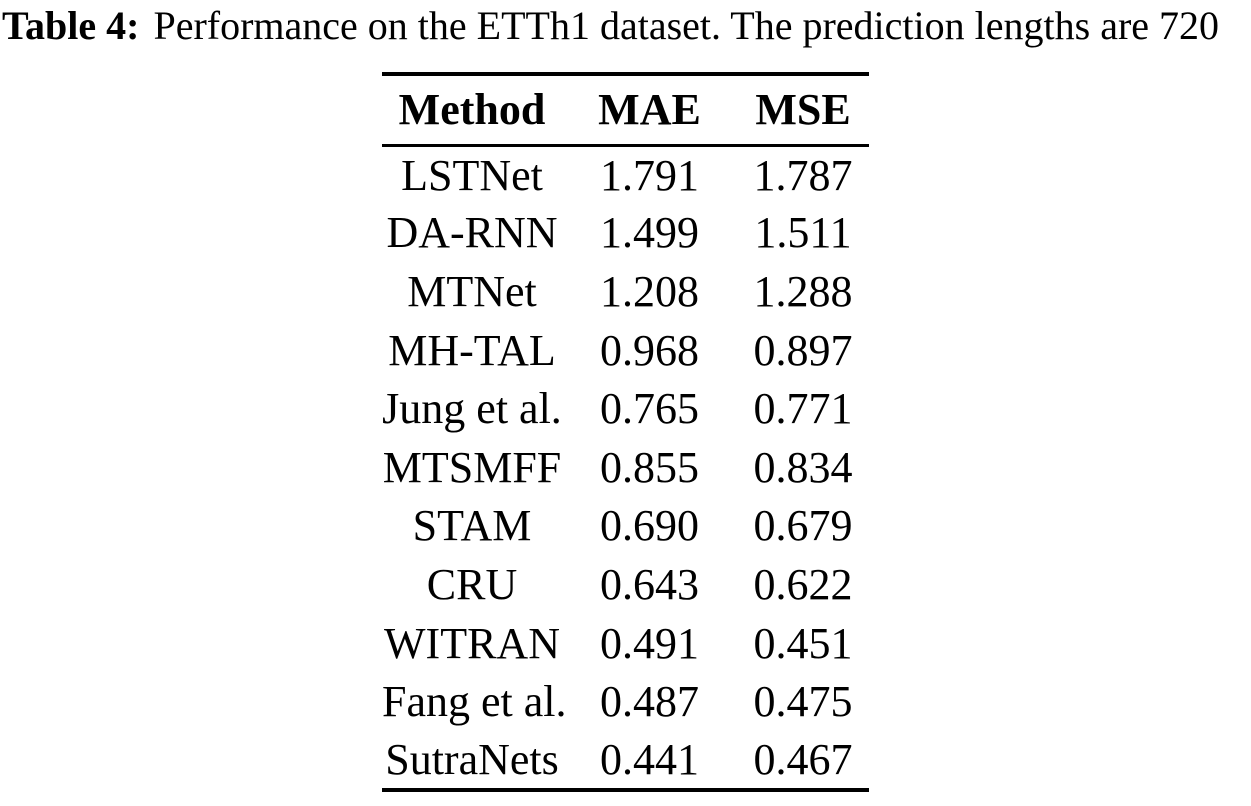 Image resolution: width=1251 pixels, height=806 pixels. Describe the element at coordinates (472, 233) in the screenshot. I see `method-cell: DA-RNN` at that location.